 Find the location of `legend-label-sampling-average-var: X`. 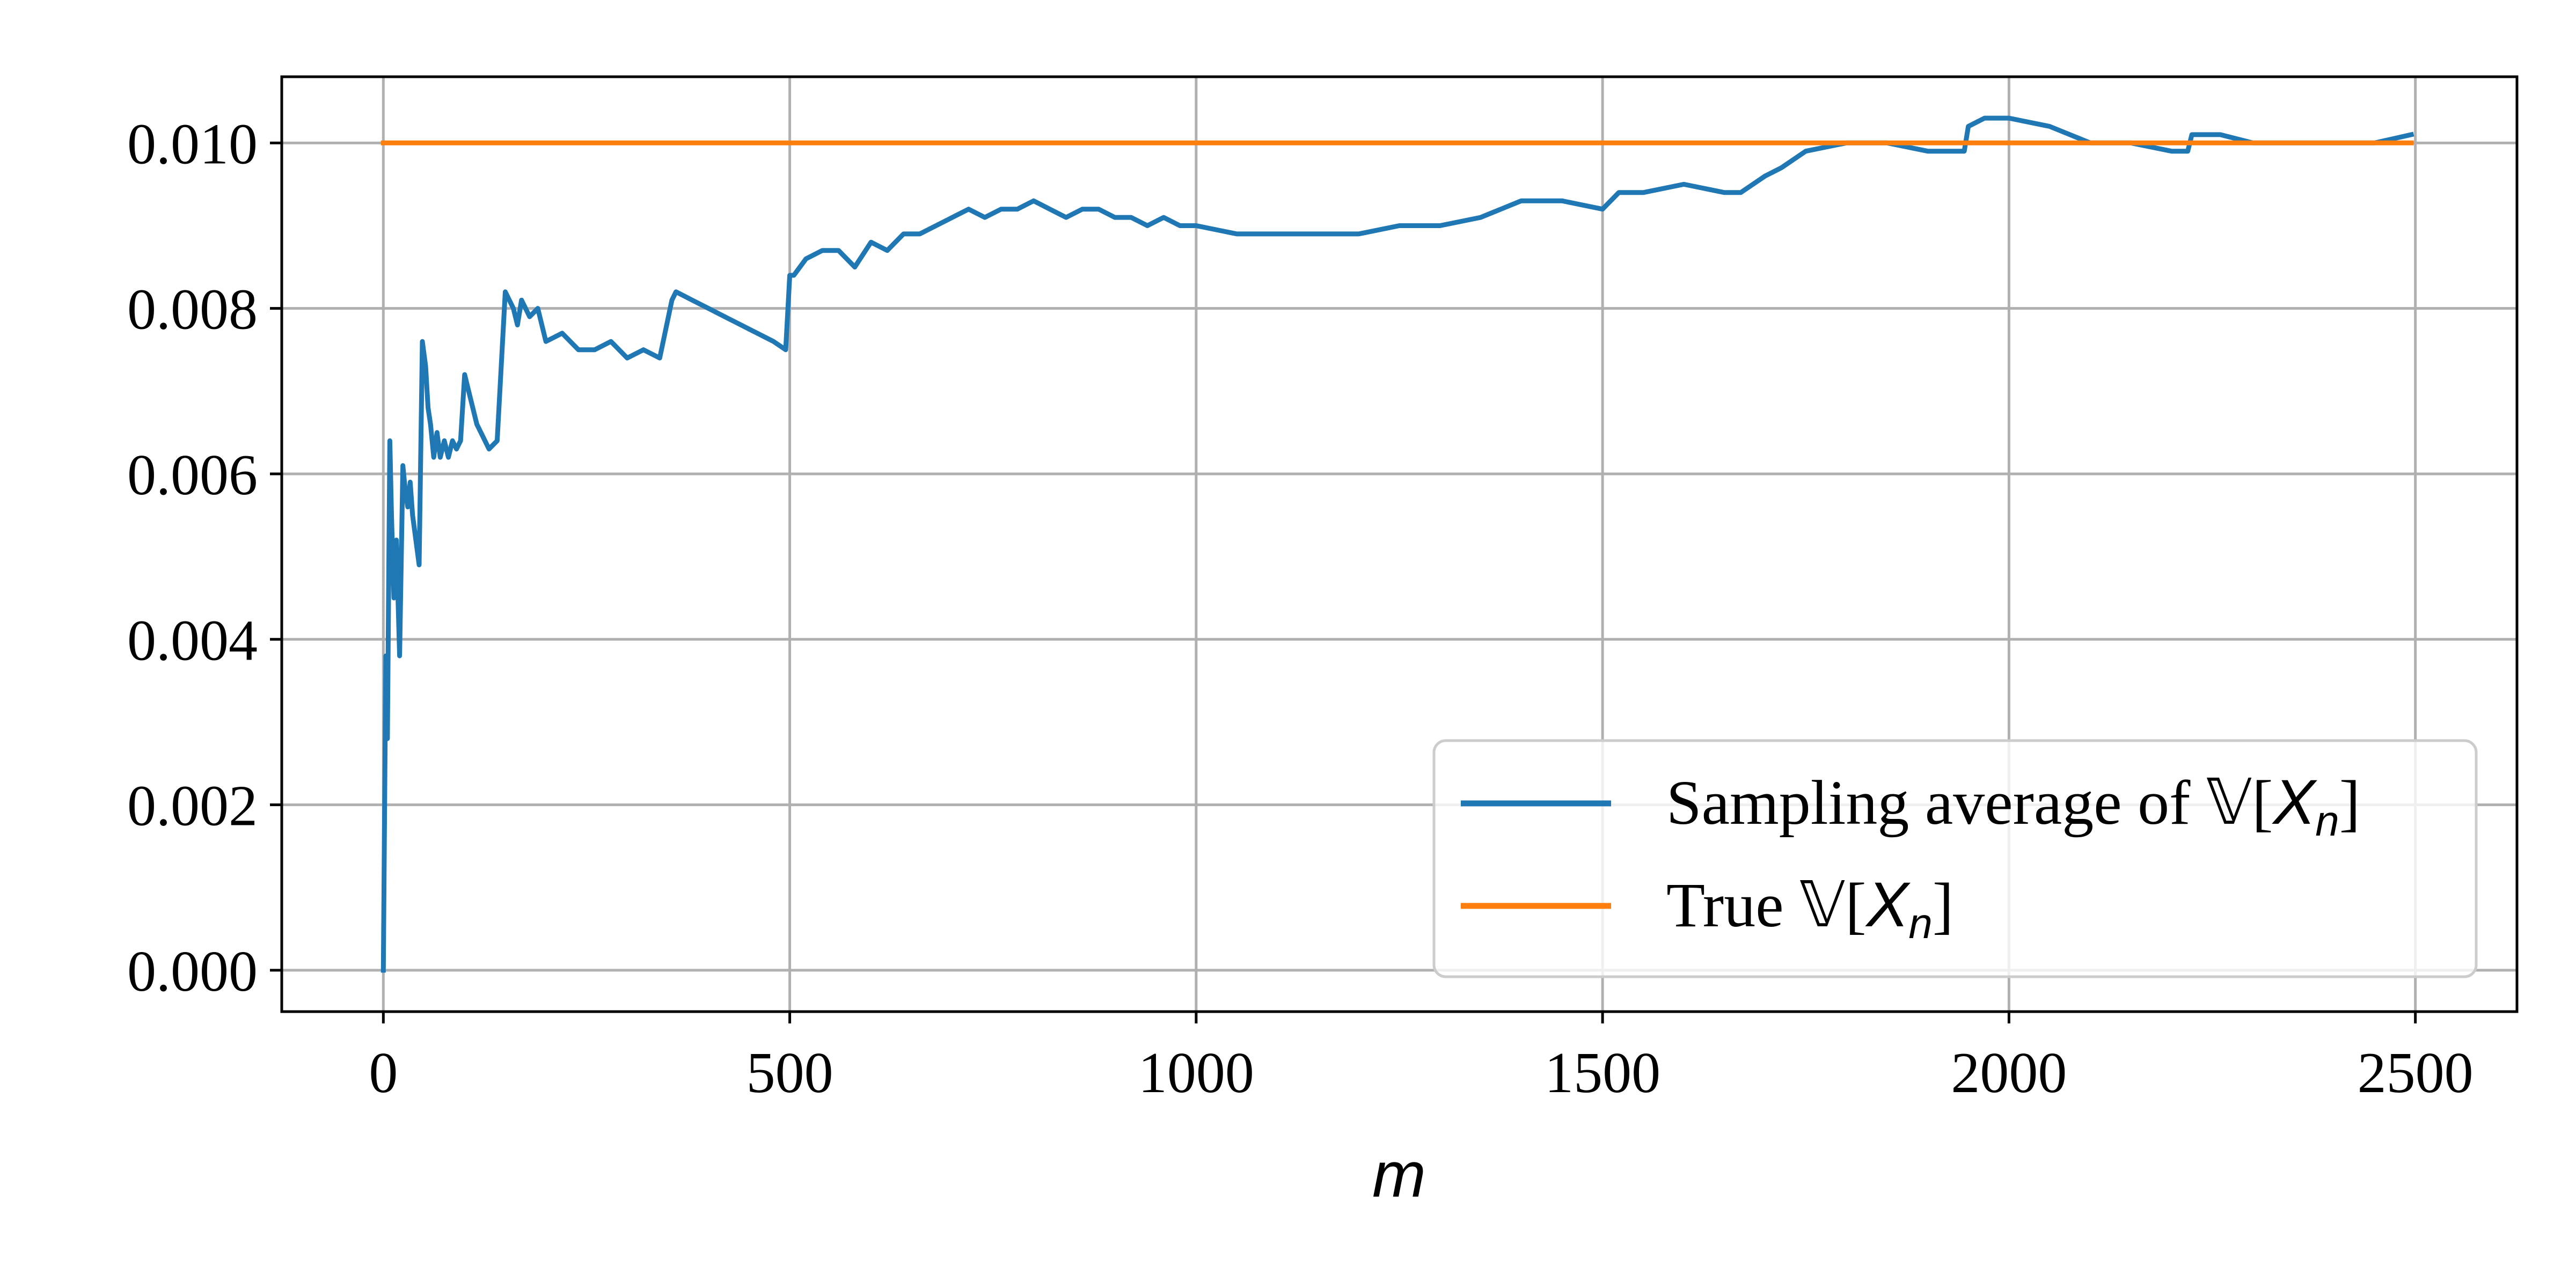

legend-label-sampling-average-var: X is located at coordinates (2295, 802).